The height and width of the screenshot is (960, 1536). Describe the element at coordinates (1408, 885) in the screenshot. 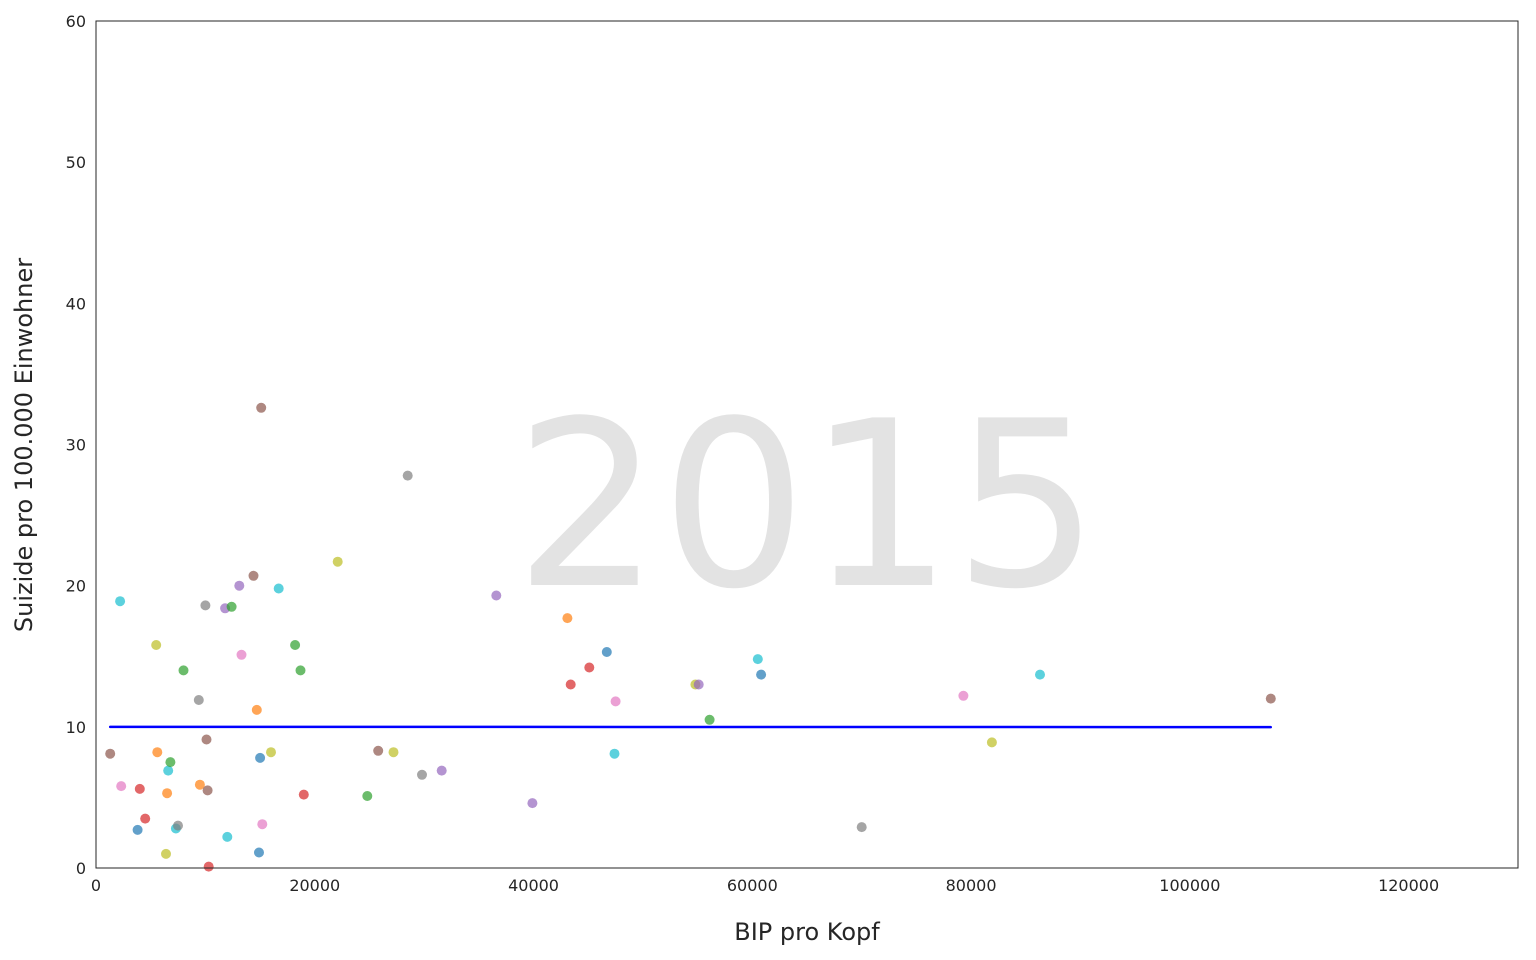

I see `x-tick-label: 120000` at that location.